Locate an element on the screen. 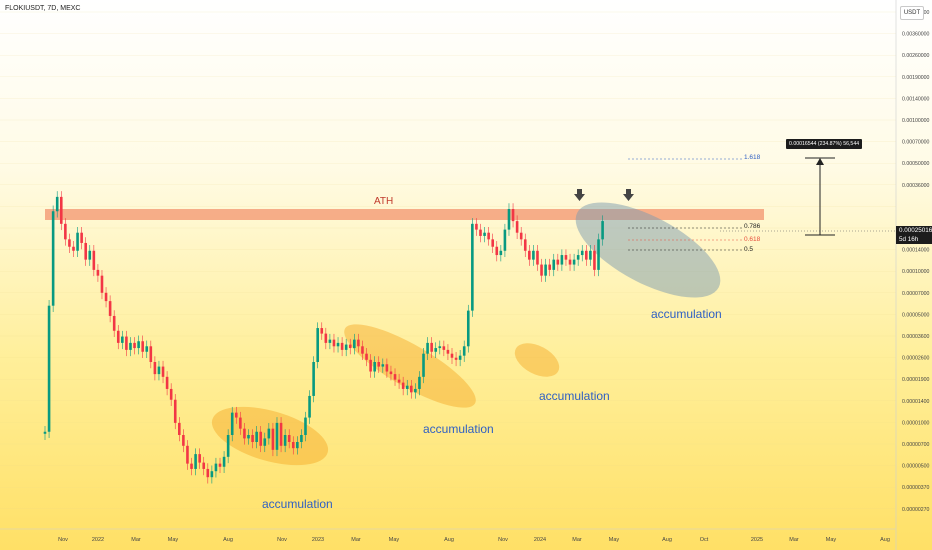 The height and width of the screenshot is (550, 932). fib-label-0786: 0.786 is located at coordinates (752, 226).